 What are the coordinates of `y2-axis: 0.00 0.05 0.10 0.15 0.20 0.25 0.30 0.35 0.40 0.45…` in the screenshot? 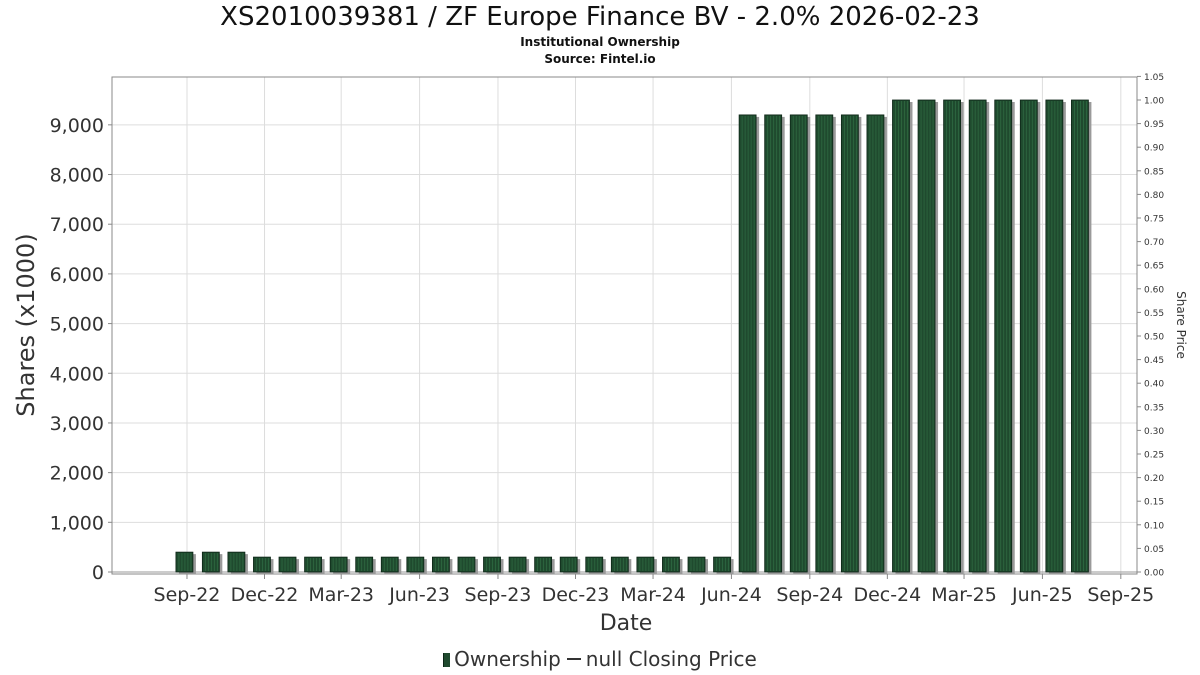 It's located at (1150, 326).